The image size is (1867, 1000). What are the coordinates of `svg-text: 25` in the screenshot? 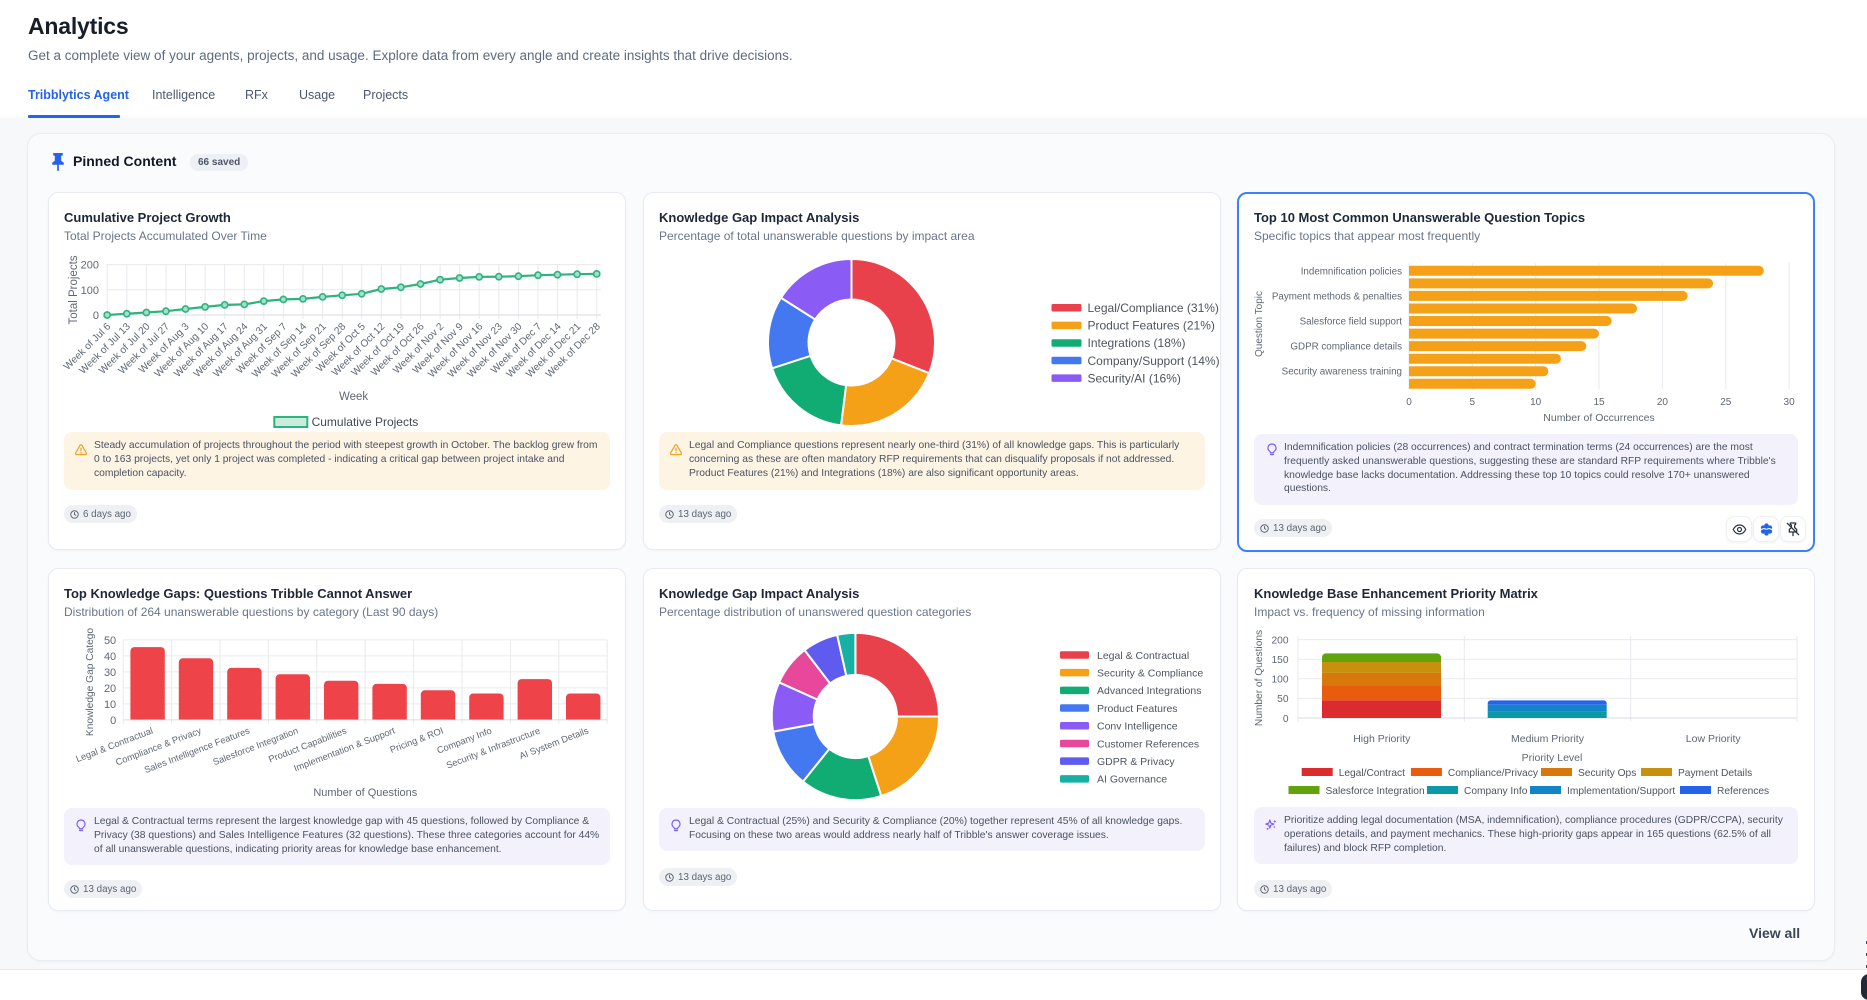 It's located at (1726, 402).